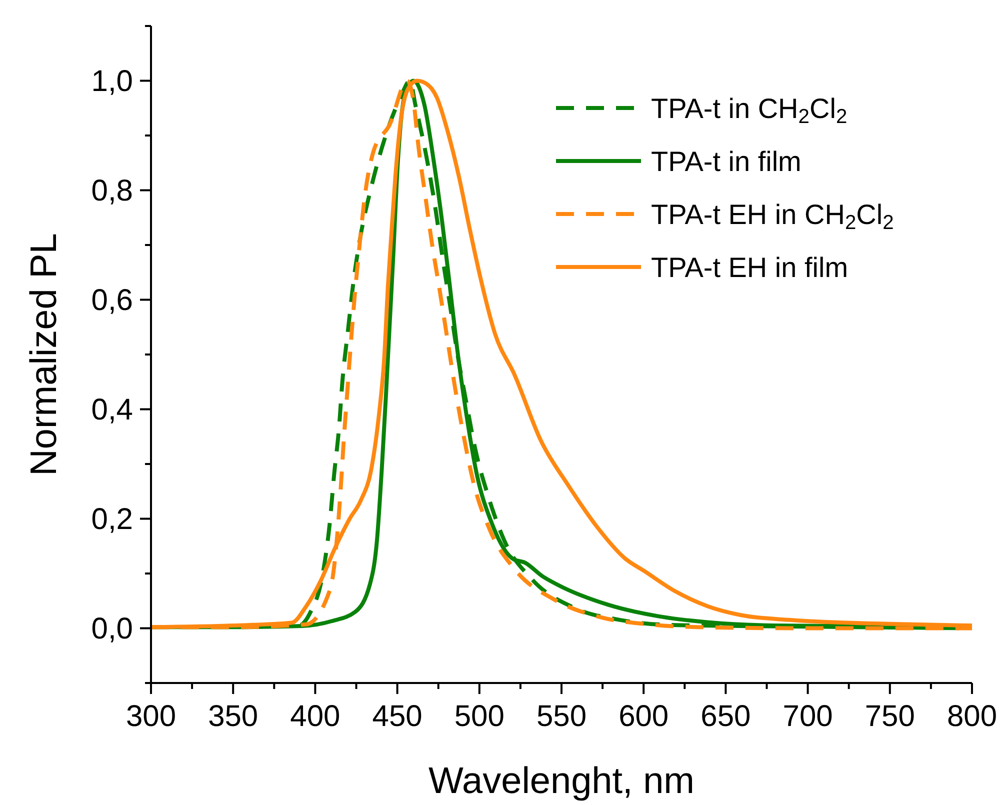  Describe the element at coordinates (112, 191) in the screenshot. I see `y-tick-label: 0,8` at that location.